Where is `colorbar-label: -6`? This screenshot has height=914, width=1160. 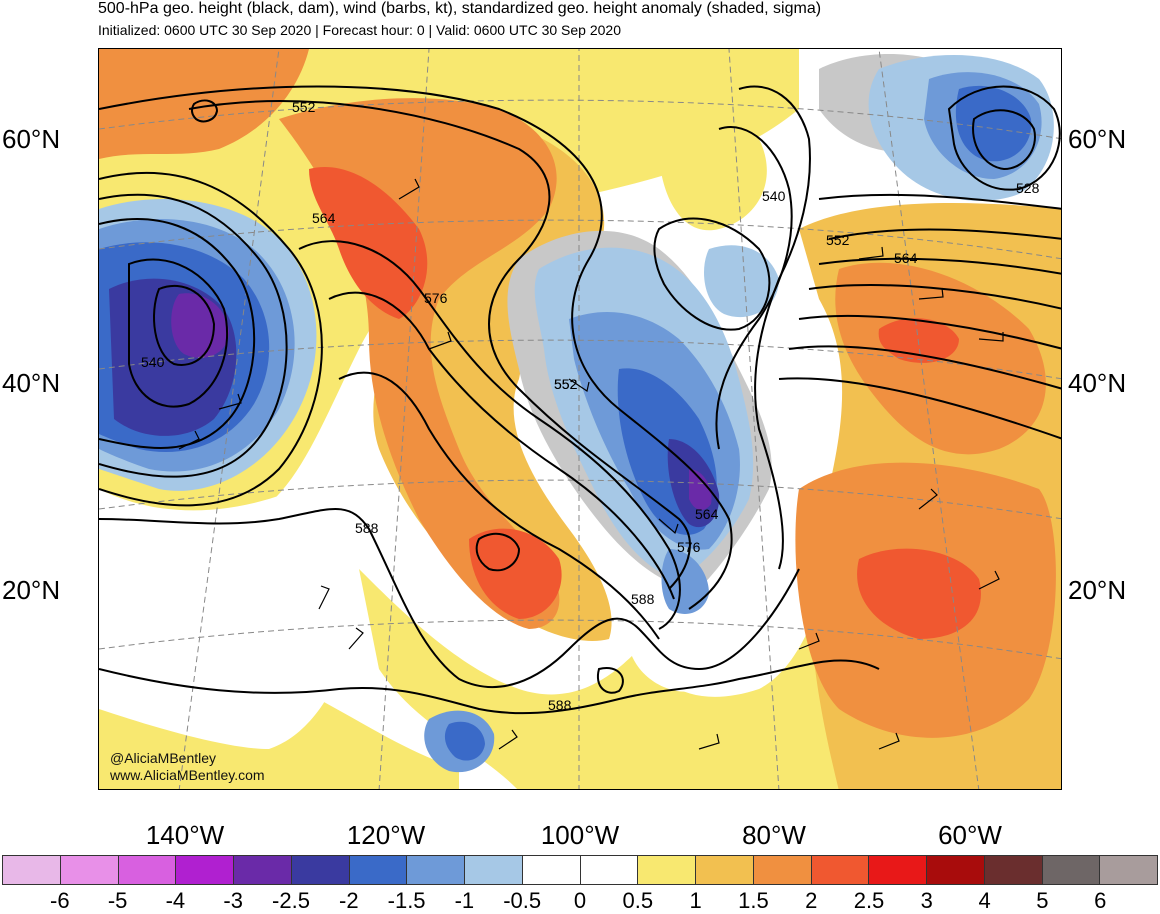
colorbar-label: -6 is located at coordinates (60, 900).